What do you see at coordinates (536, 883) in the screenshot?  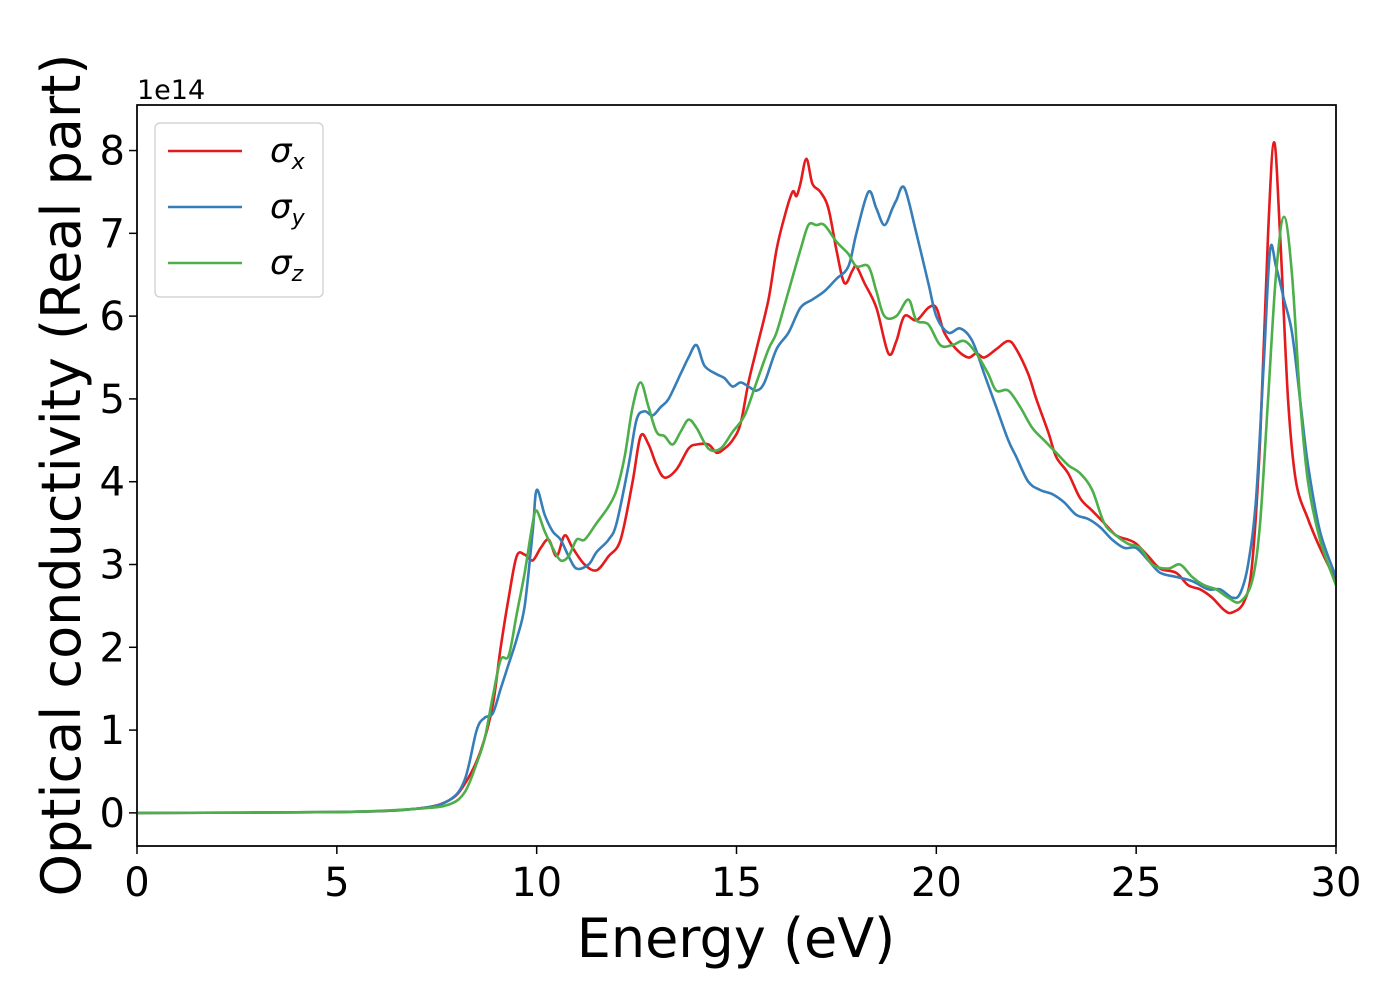 I see `x-tick-label: 10` at bounding box center [536, 883].